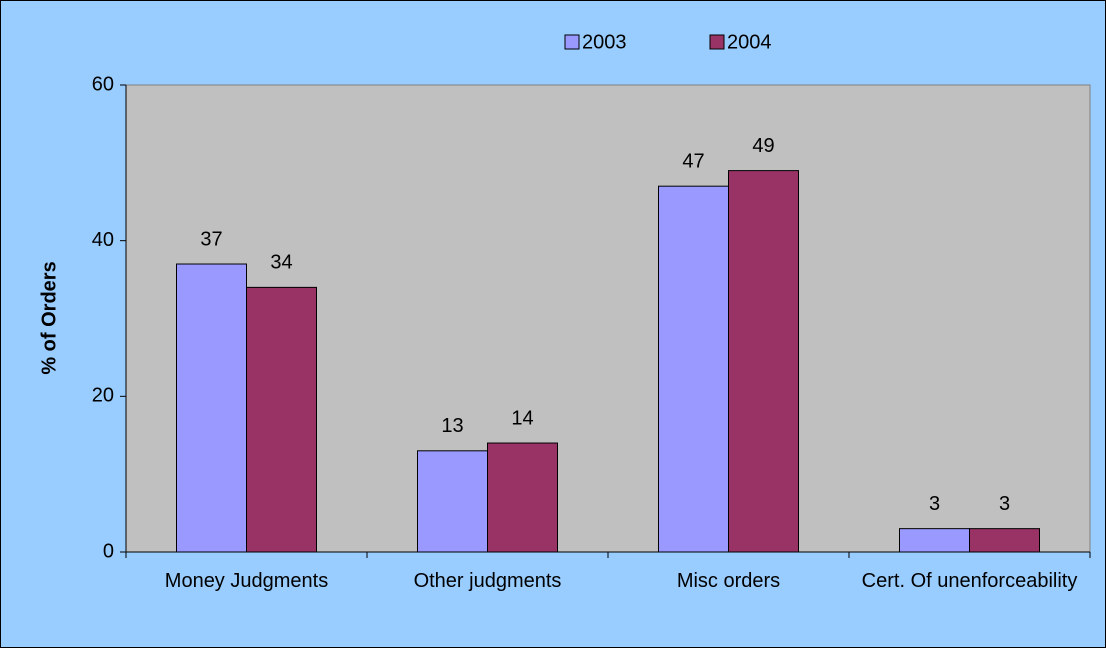  Describe the element at coordinates (103, 240) in the screenshot. I see `y-tick-label: 40` at that location.